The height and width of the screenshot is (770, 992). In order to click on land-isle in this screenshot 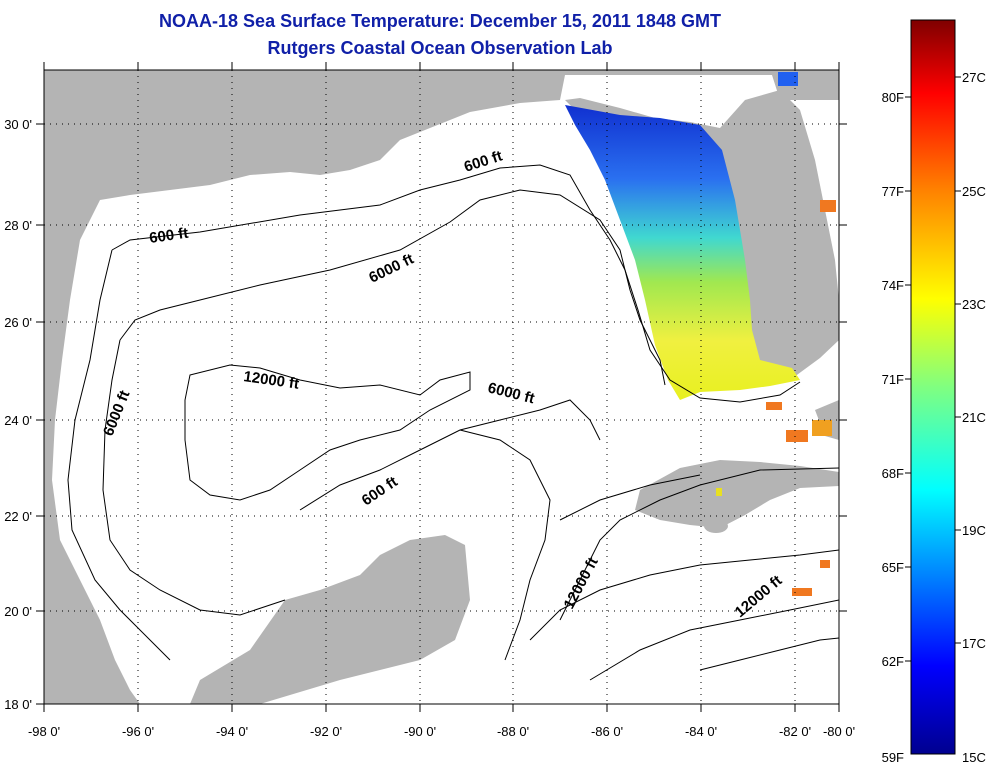, I will do `click(716, 526)`.